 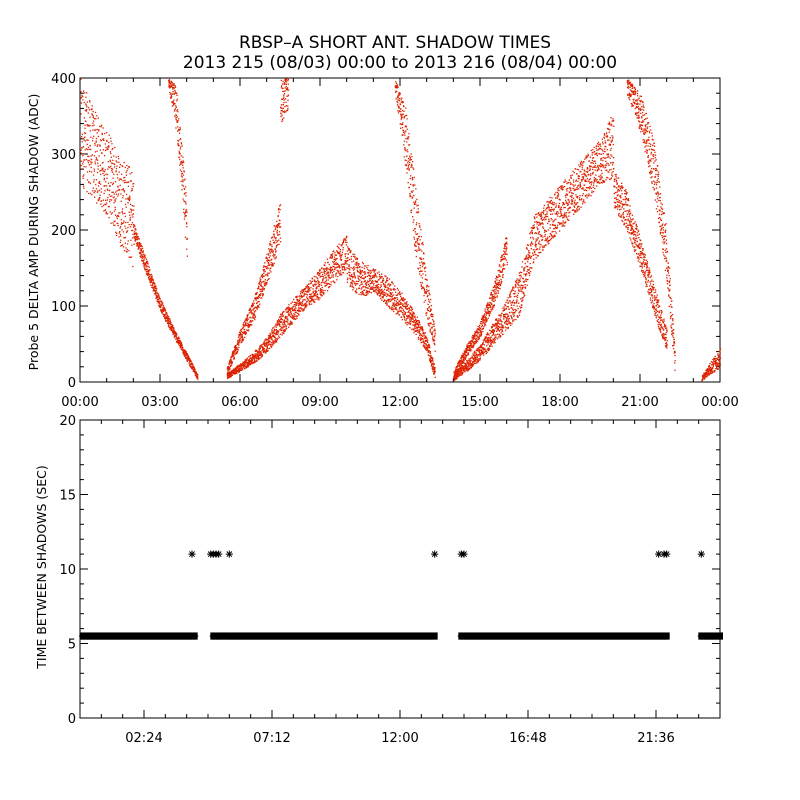 What do you see at coordinates (79, 402) in the screenshot?
I see `top-x-tick-label: 00:00` at bounding box center [79, 402].